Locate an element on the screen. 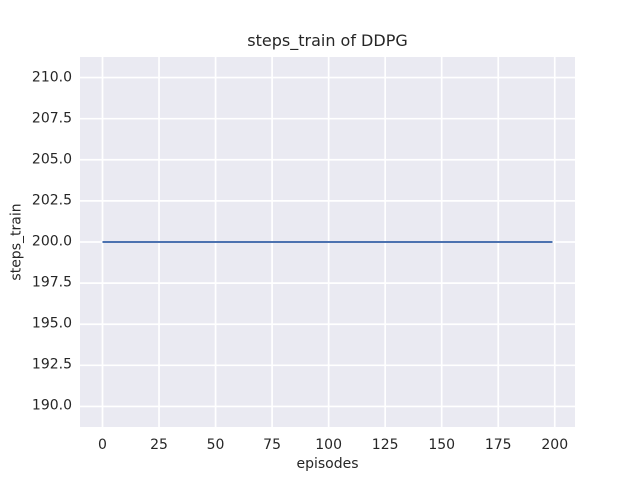 This screenshot has height=480, width=640. x-tick-label: 125 is located at coordinates (385, 445).